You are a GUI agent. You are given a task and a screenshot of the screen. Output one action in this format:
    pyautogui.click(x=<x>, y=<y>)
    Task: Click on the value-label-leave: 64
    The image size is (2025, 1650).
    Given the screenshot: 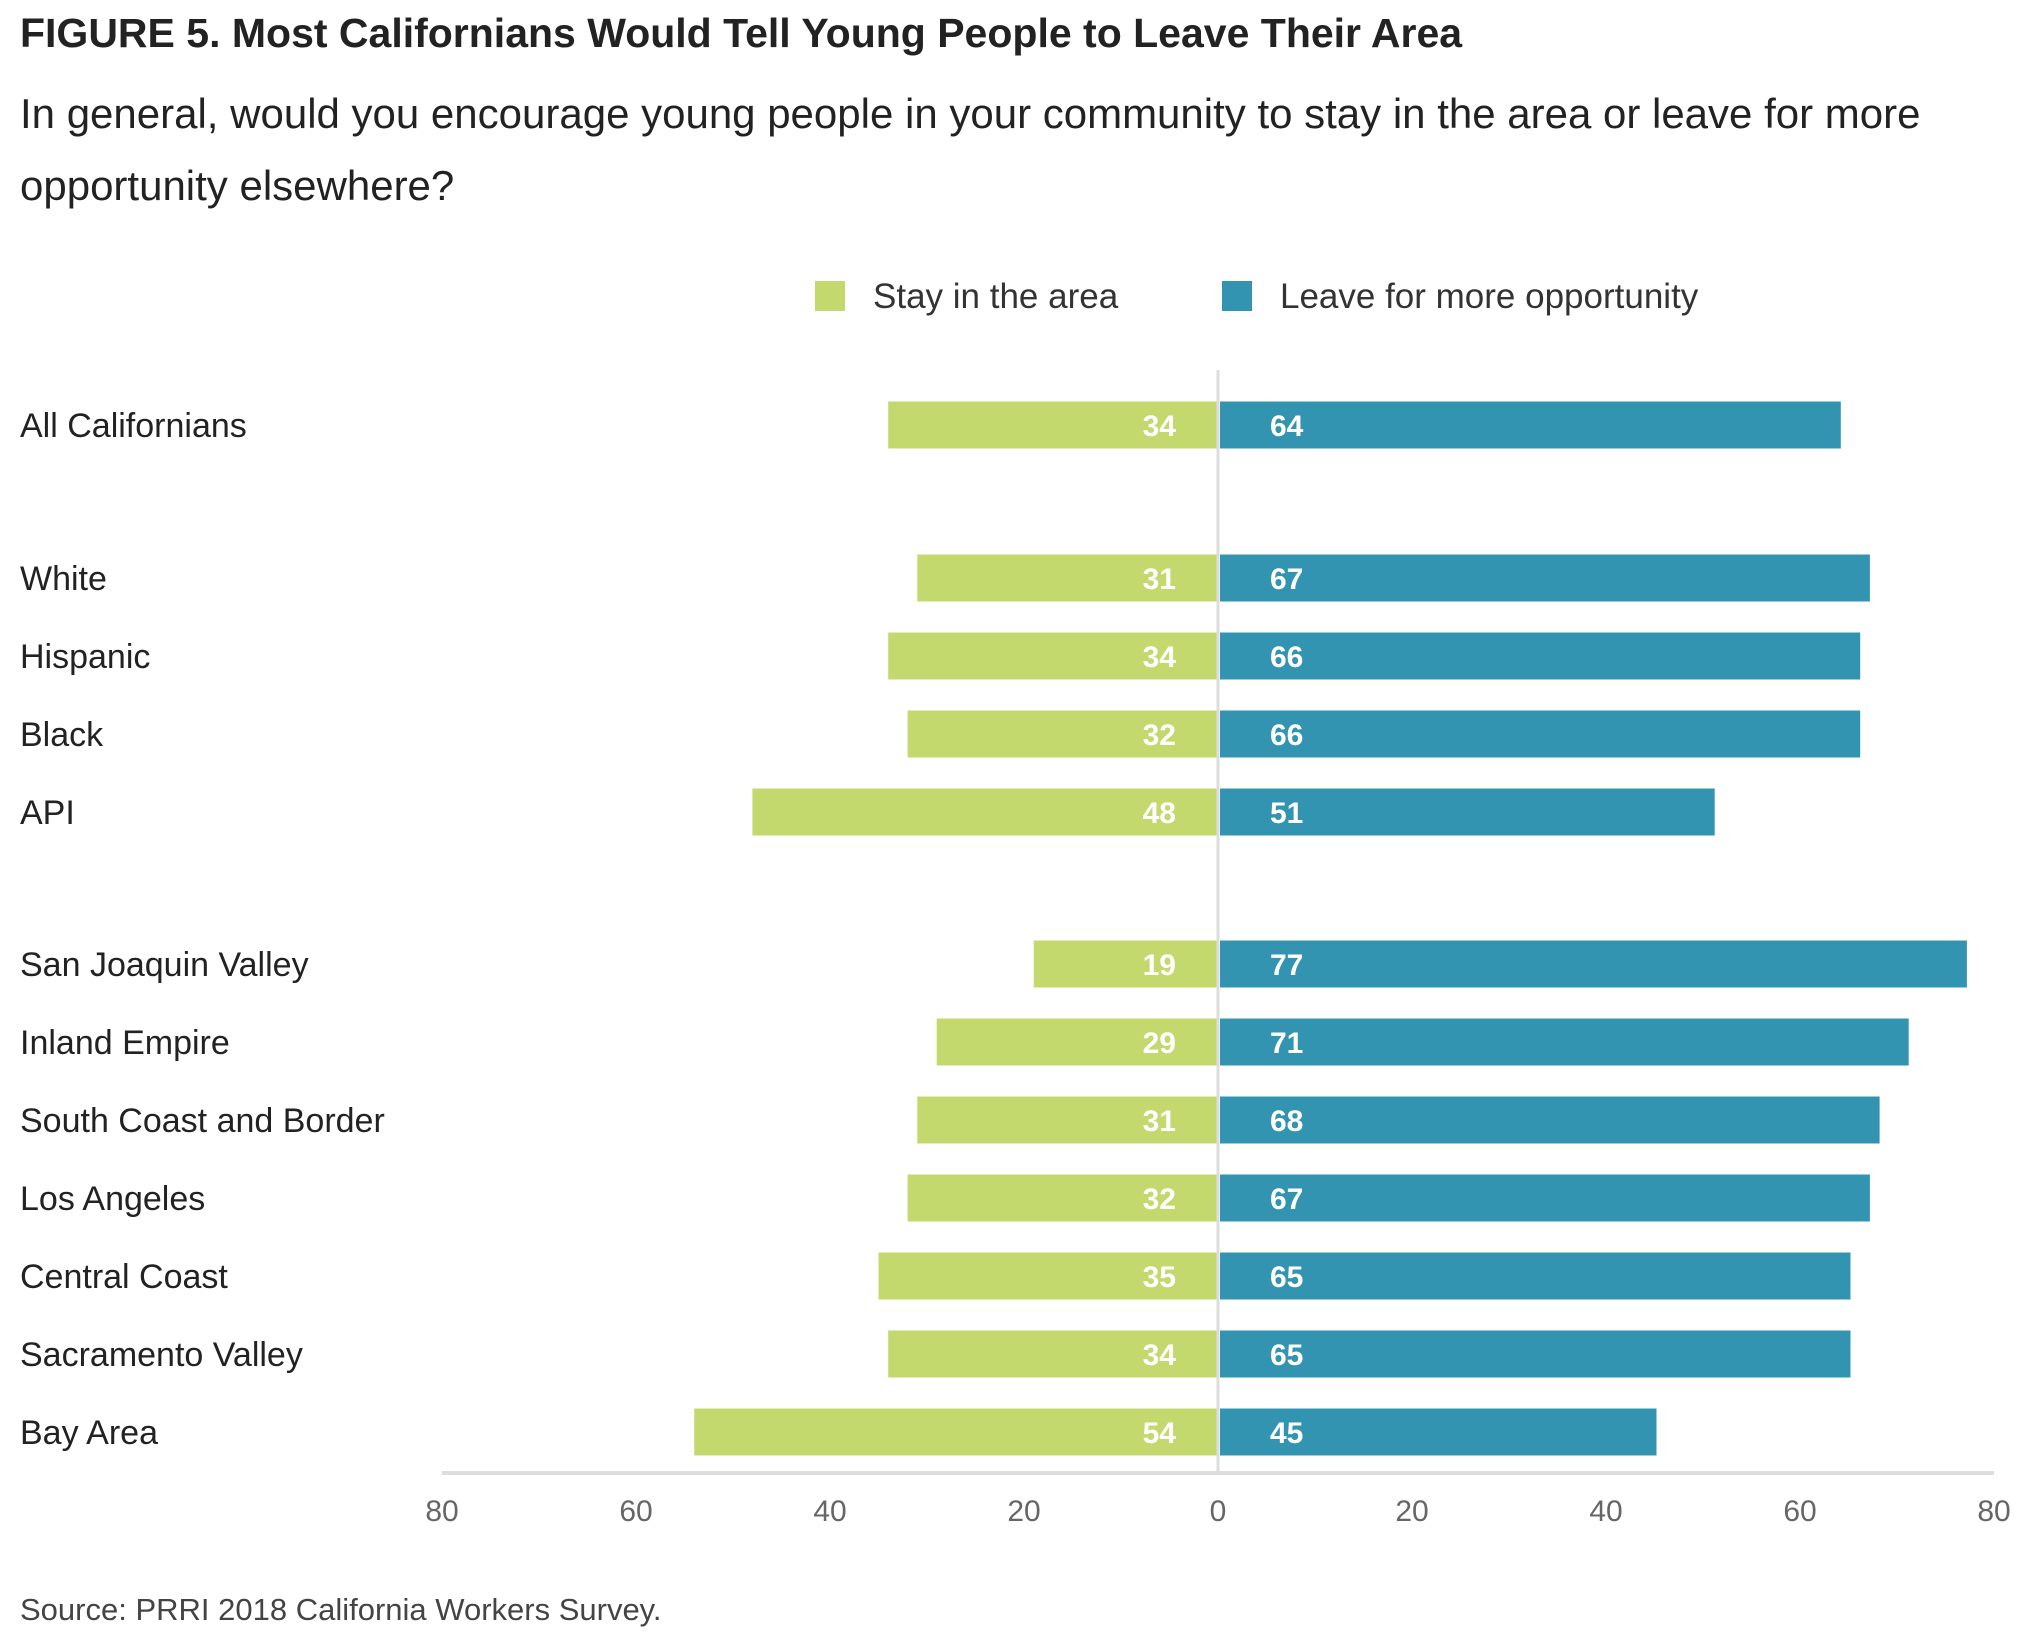 What is the action you would take?
    pyautogui.click(x=1287, y=426)
    